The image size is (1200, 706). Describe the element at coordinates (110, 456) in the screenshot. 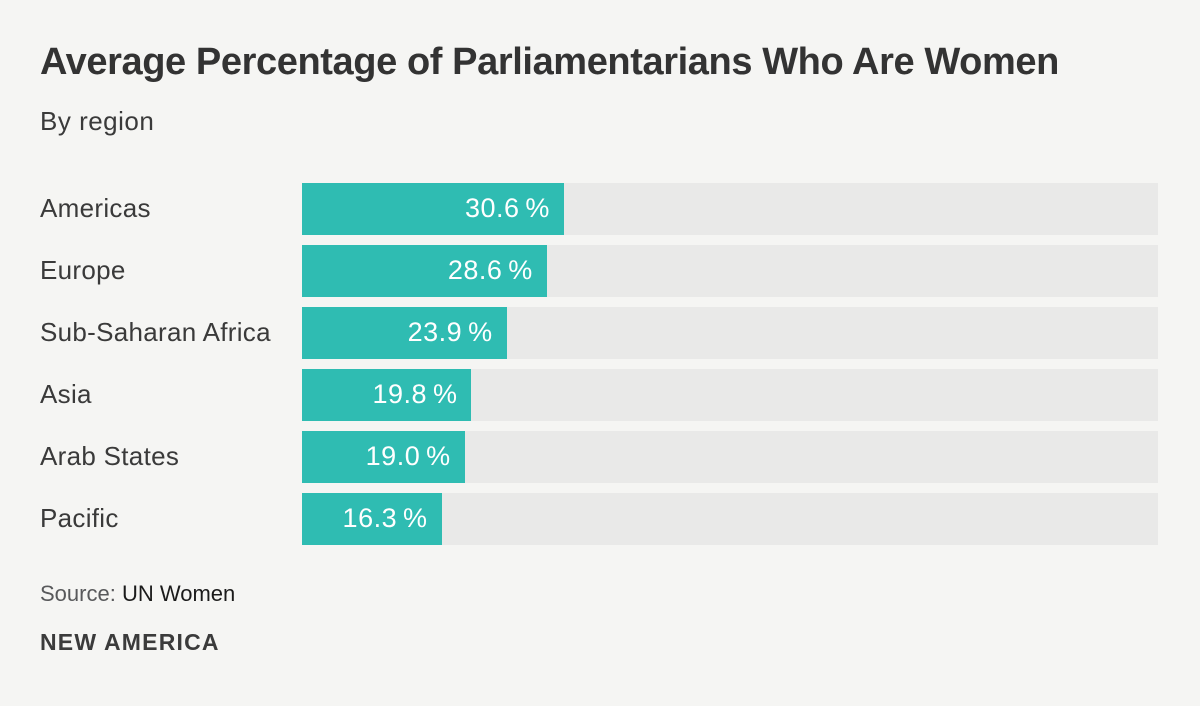

I see `region-label: Arab States` at that location.